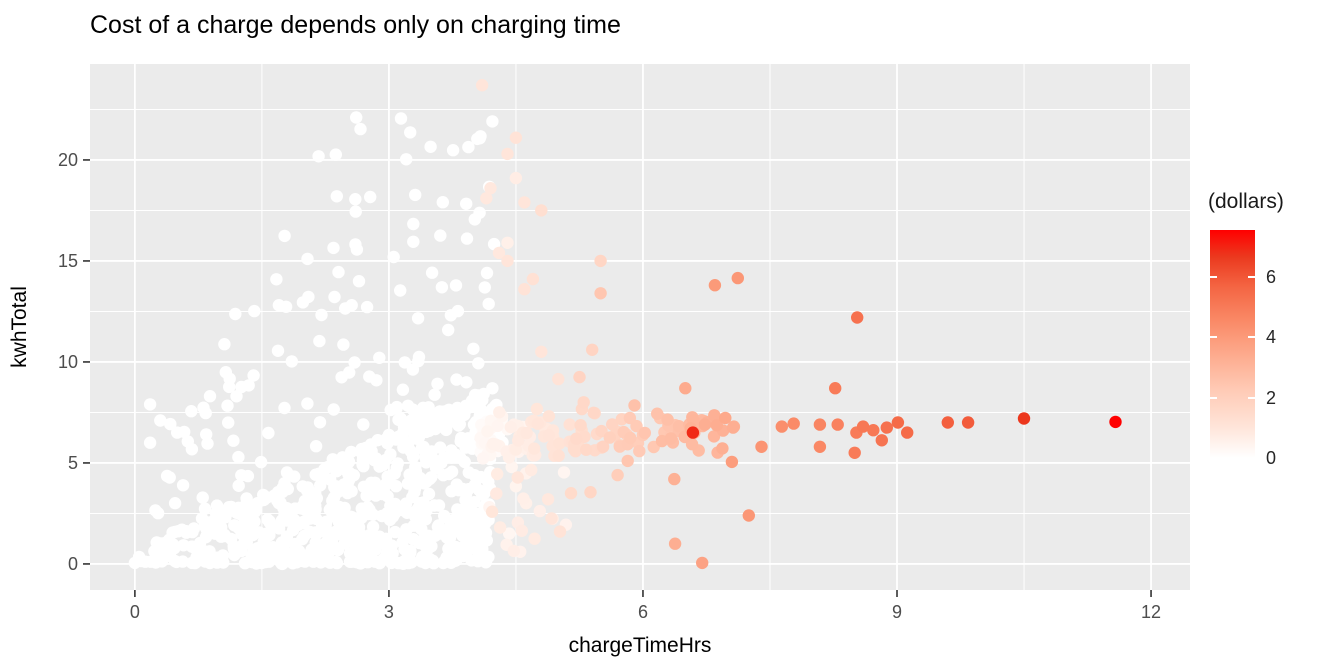 The width and height of the screenshot is (1344, 672). I want to click on y-tick-label: 5, so click(73, 463).